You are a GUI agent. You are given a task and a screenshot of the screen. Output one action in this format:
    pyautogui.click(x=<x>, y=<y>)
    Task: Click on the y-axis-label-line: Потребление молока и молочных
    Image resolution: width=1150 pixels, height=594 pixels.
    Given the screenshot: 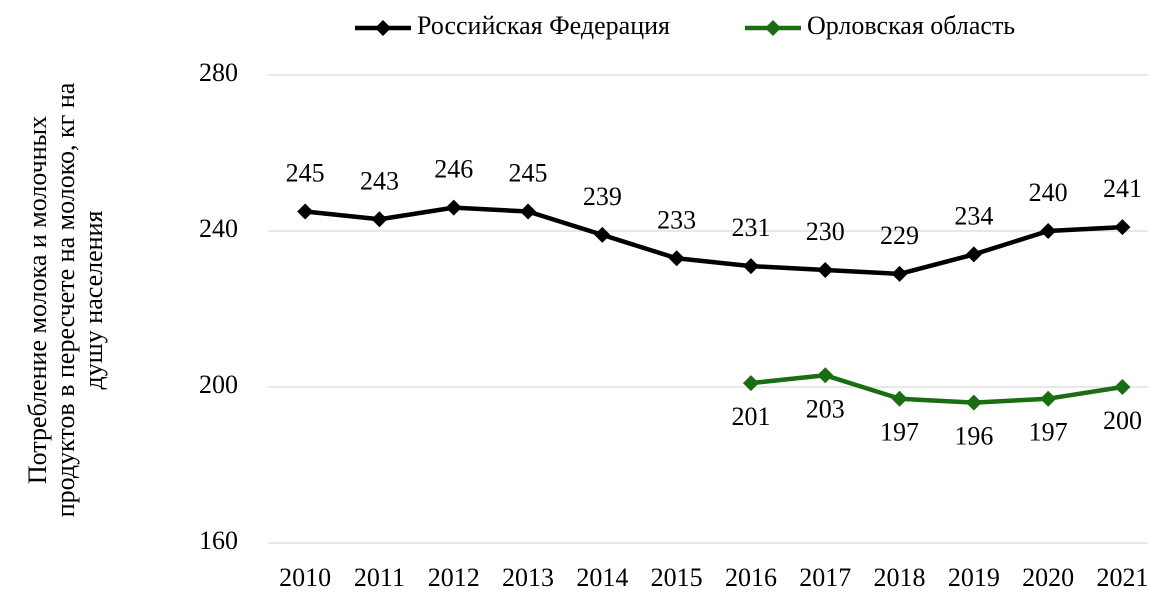 What is the action you would take?
    pyautogui.click(x=37, y=300)
    